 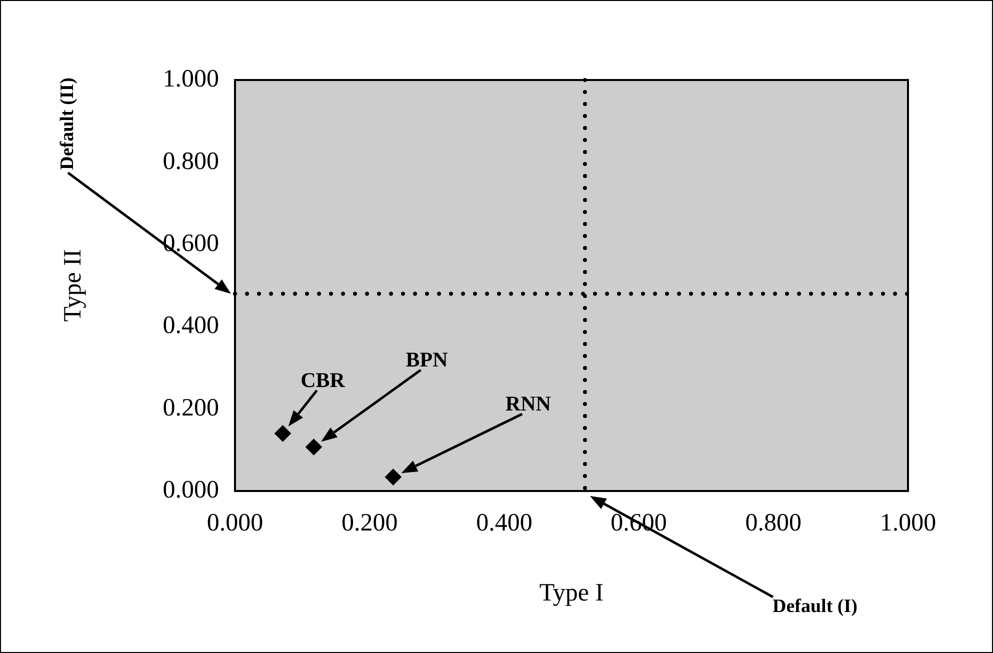 What do you see at coordinates (323, 380) in the screenshot?
I see `annotation: CBR` at bounding box center [323, 380].